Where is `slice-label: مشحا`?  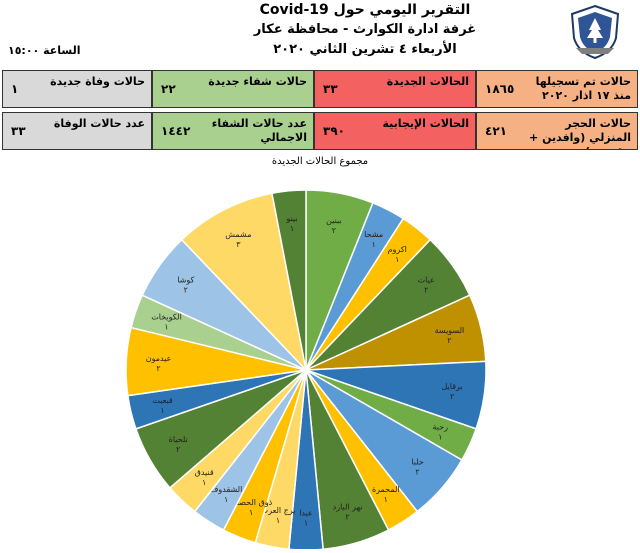
slice-label: مشحا is located at coordinates (373, 234).